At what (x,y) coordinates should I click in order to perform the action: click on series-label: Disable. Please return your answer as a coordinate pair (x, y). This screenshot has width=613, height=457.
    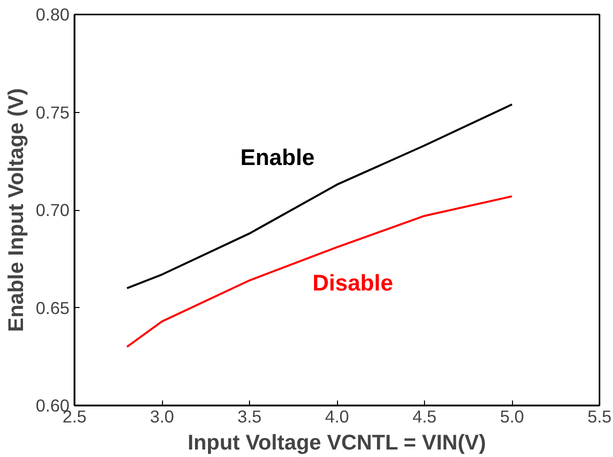
    Looking at the image, I should click on (353, 282).